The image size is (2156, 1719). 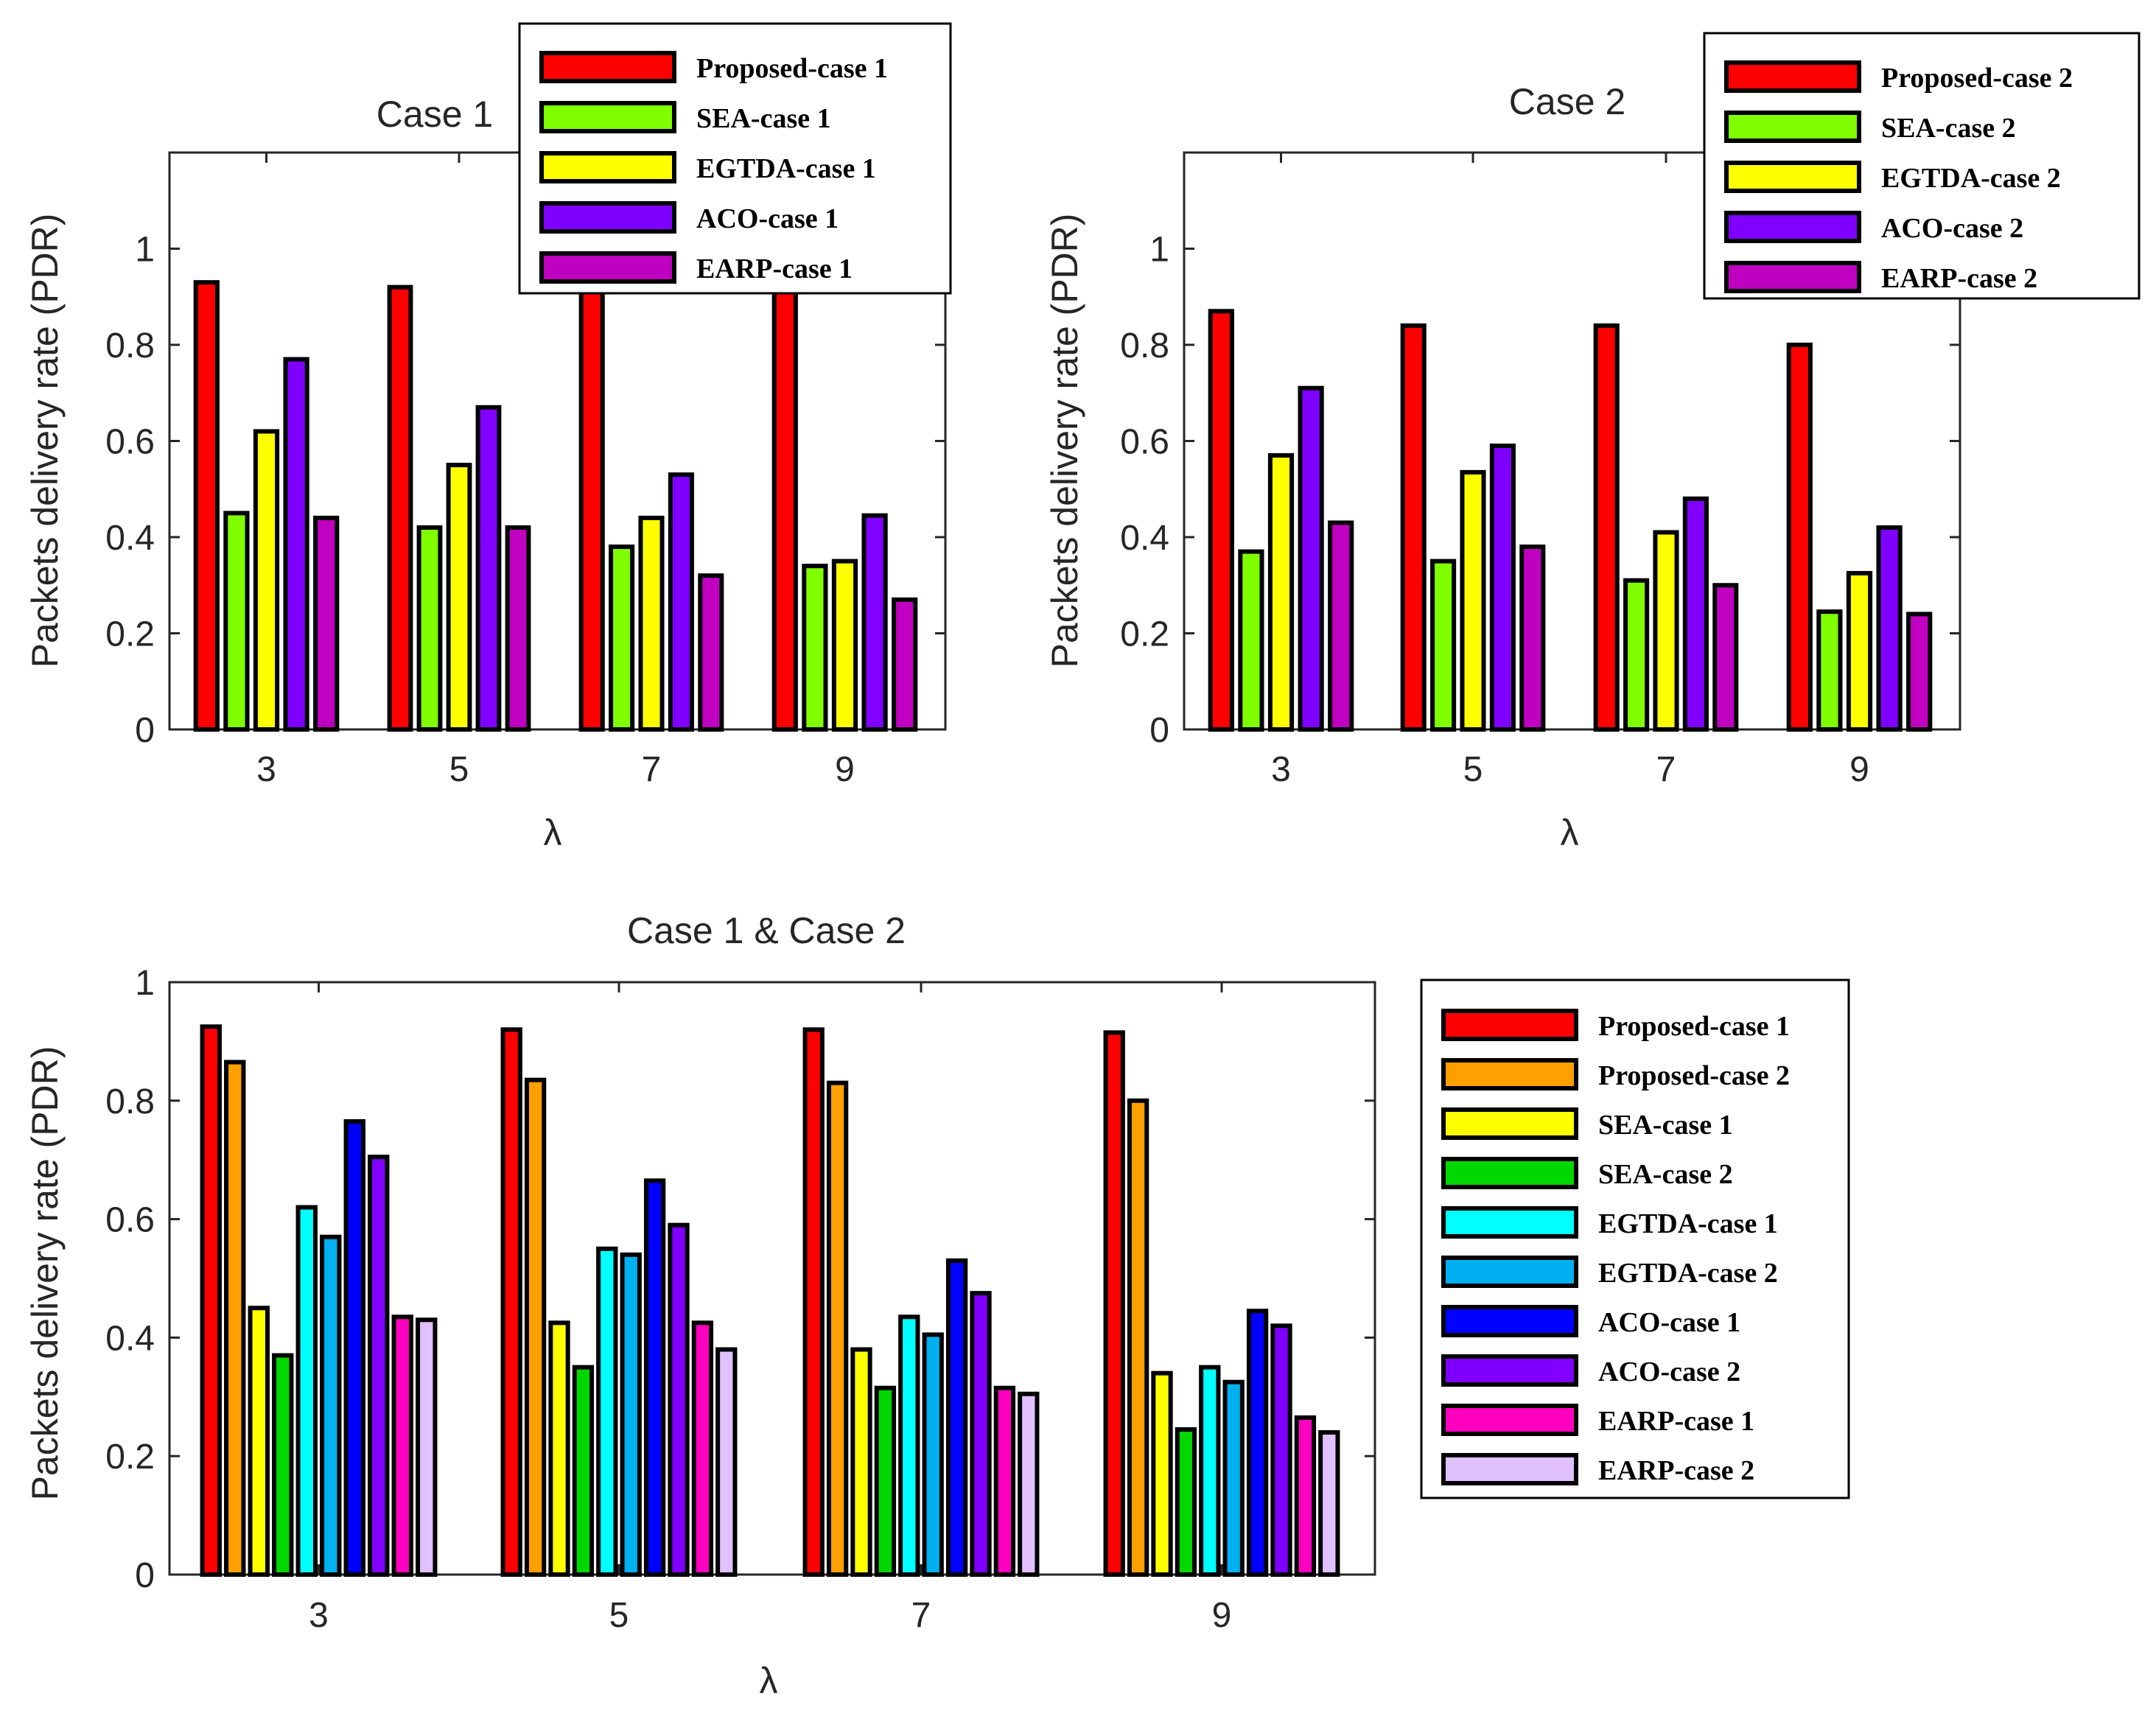 What do you see at coordinates (1971, 178) in the screenshot?
I see `legend-entry: EGTDA-case 2` at bounding box center [1971, 178].